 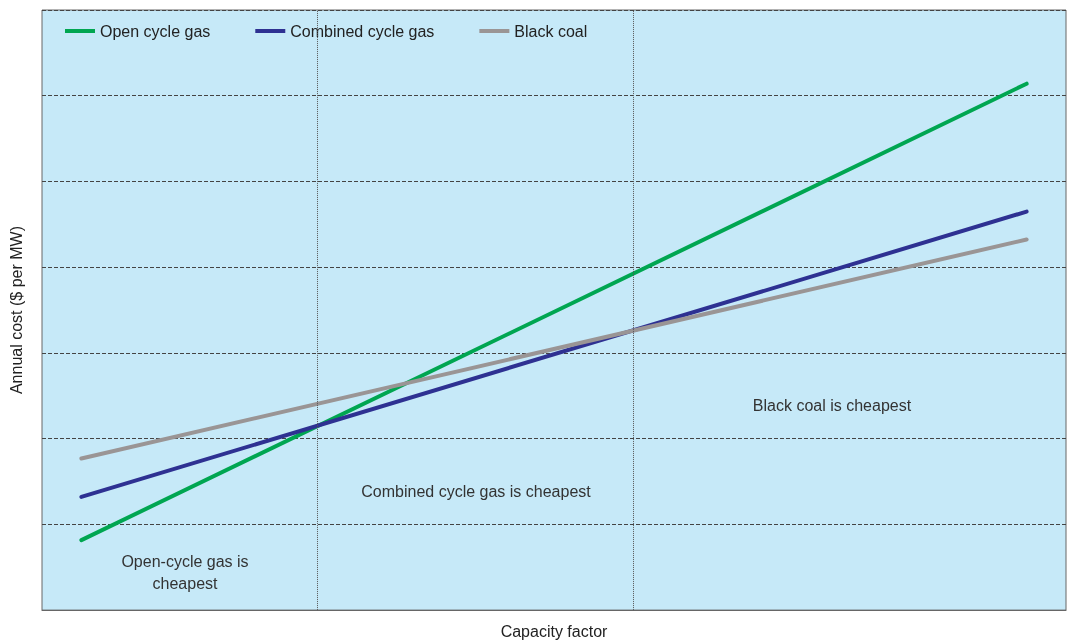 I want to click on legend-label: Open cycle gas, so click(x=155, y=31).